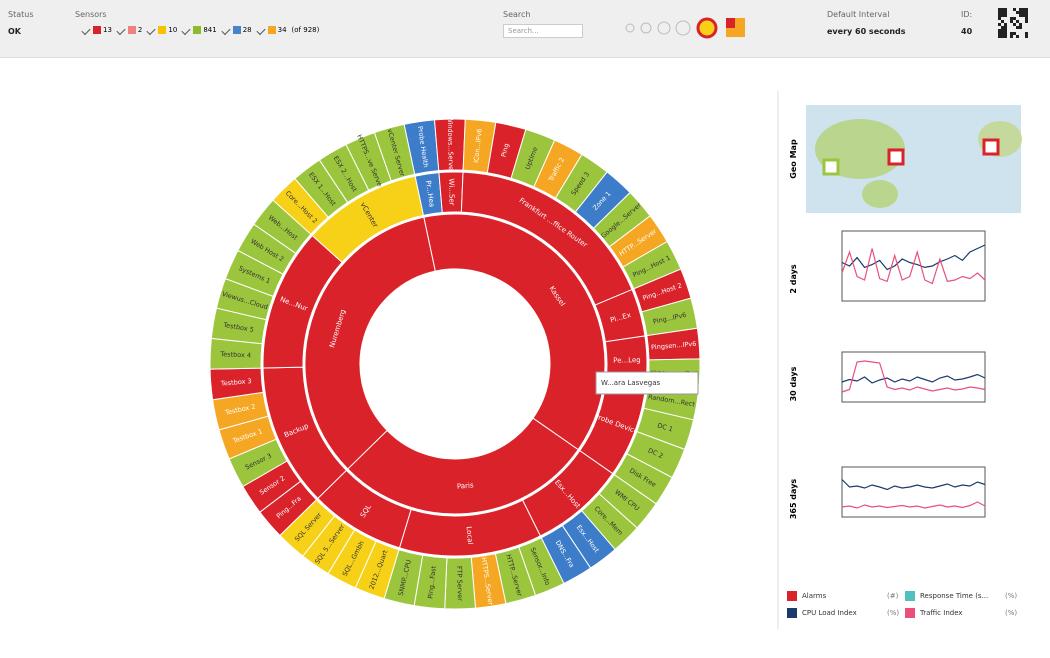 This screenshot has width=1050, height=658. I want to click on sensor-filter: 841, so click(199, 30).